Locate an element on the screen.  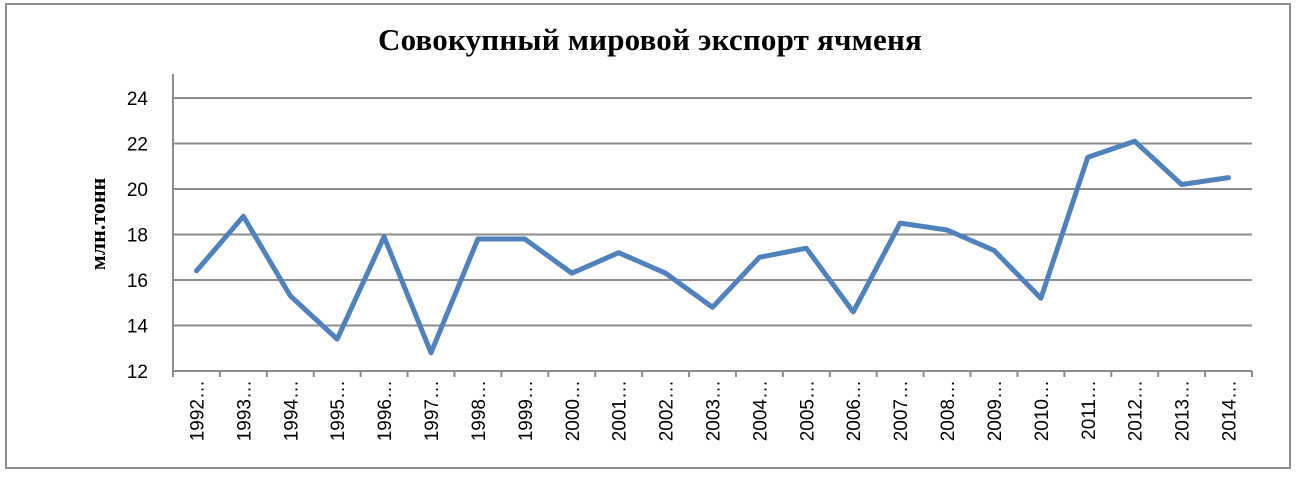
y-tick-label: 20 is located at coordinates (137, 190).